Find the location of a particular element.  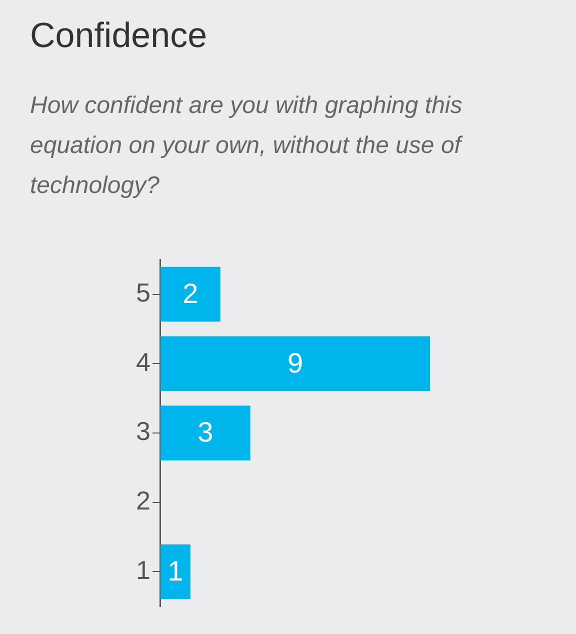

data-label: 2 is located at coordinates (190, 293).